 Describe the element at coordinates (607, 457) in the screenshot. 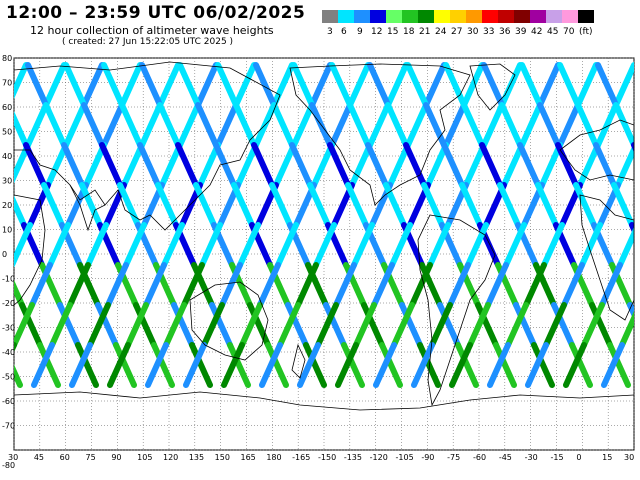

I see `longitude-label: 15` at that location.